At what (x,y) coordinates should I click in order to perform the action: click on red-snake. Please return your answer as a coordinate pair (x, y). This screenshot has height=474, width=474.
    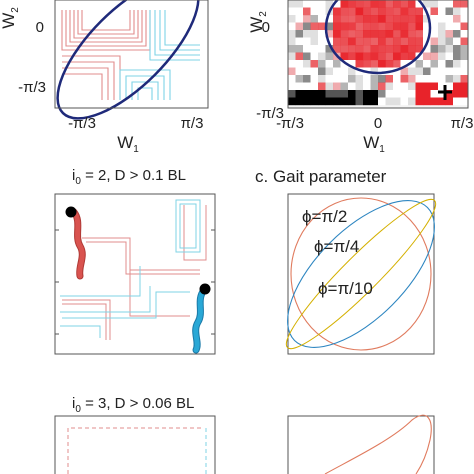
    Looking at the image, I should click on (75, 243).